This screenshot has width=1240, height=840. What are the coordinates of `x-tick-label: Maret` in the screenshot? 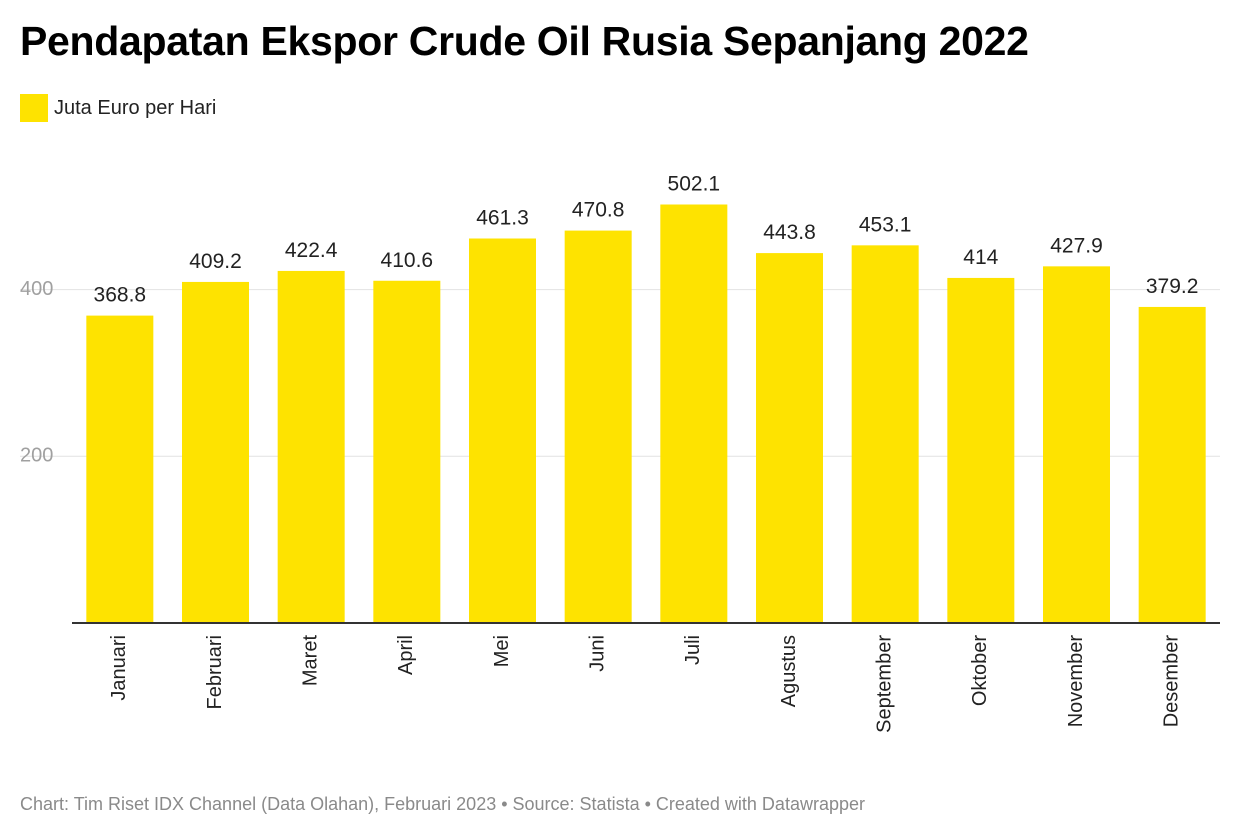 It's located at (310, 661).